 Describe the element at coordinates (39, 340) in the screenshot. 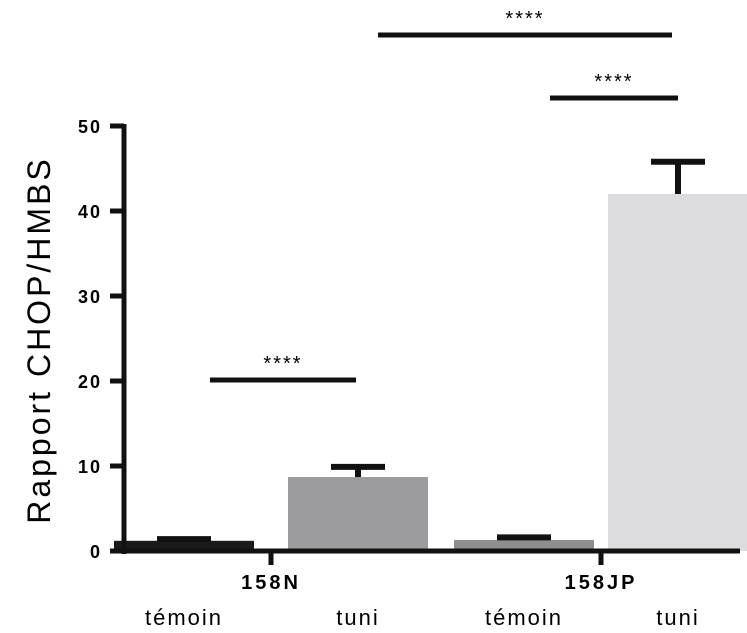

I see `y-axis-label: Rapport CHOP/HMBS` at that location.